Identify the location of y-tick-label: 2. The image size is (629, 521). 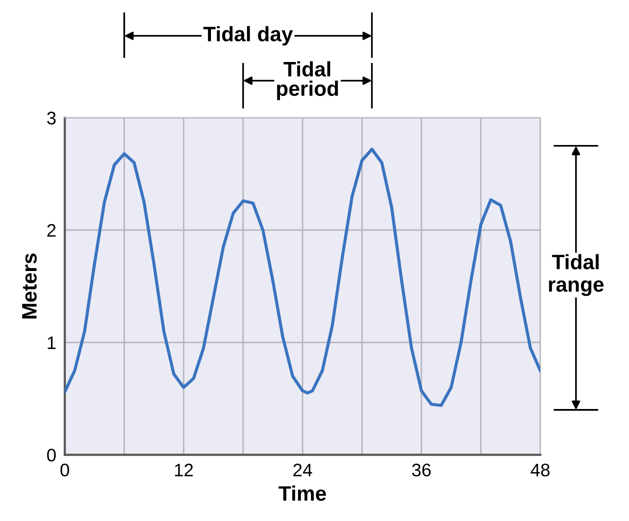
(51, 230).